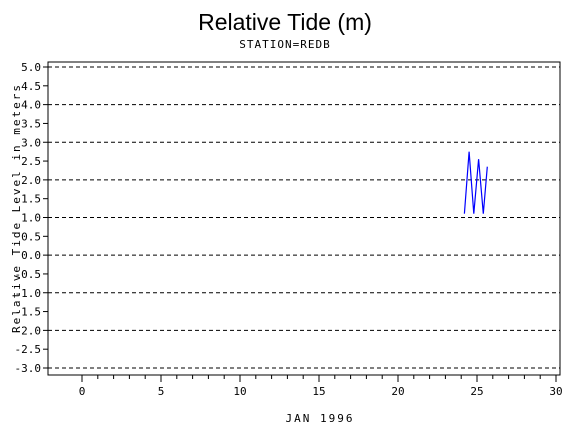 The image size is (570, 430). What do you see at coordinates (31, 123) in the screenshot?
I see `y-tick-label: 3.5` at bounding box center [31, 123].